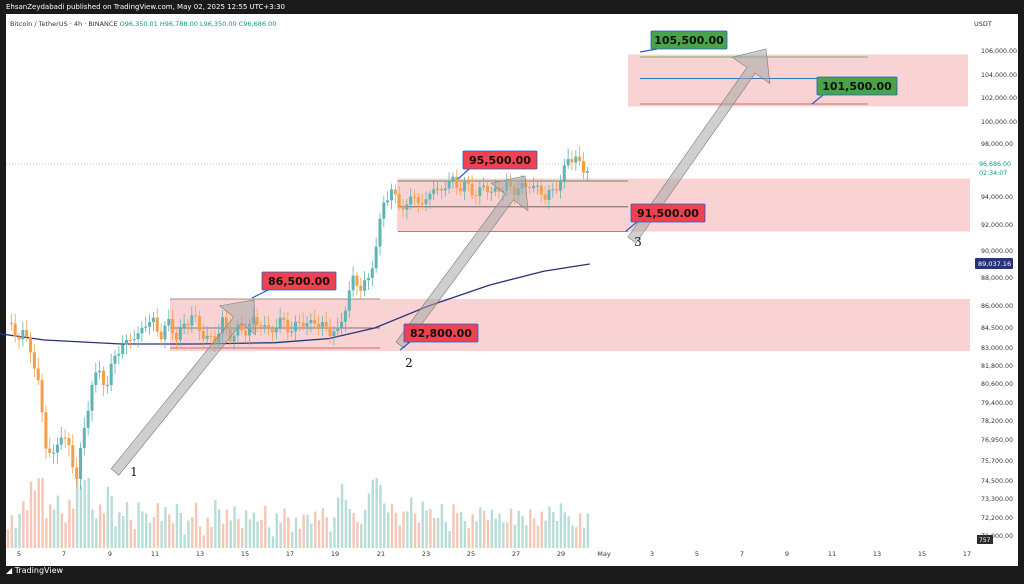  Describe the element at coordinates (997, 499) in the screenshot. I see `price-tick-label: 73,300.00` at that location.